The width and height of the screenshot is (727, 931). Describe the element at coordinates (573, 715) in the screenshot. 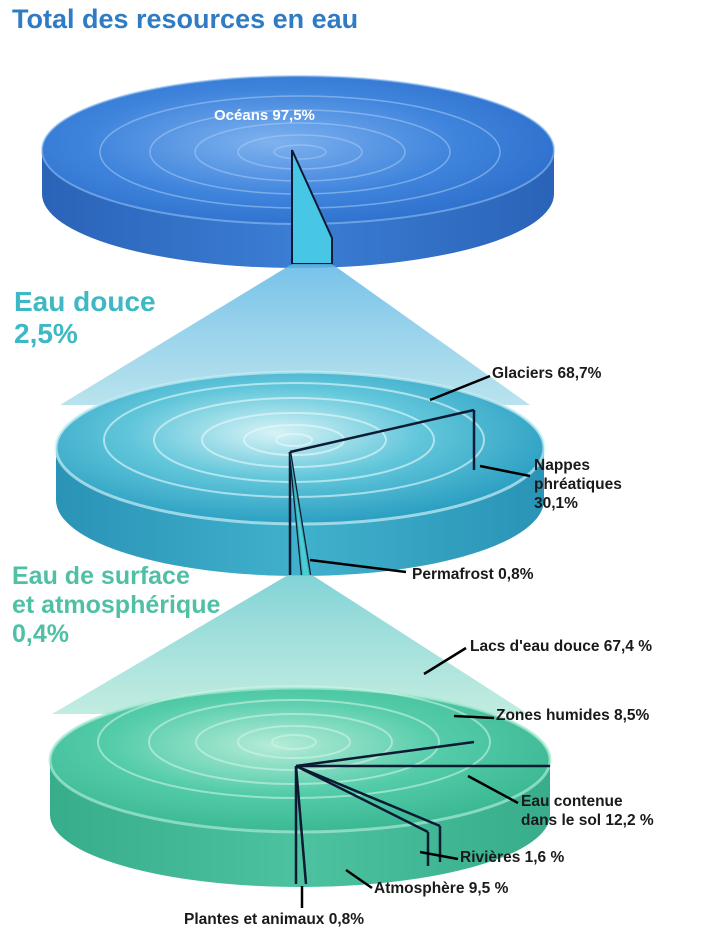

I see `wetlands-label: Zones humides 8,5%` at that location.